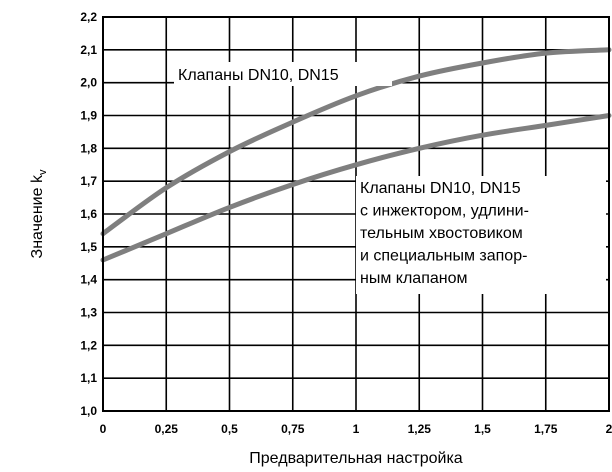 The height and width of the screenshot is (472, 612). I want to click on y-tick-label: 1,3, so click(88, 313).